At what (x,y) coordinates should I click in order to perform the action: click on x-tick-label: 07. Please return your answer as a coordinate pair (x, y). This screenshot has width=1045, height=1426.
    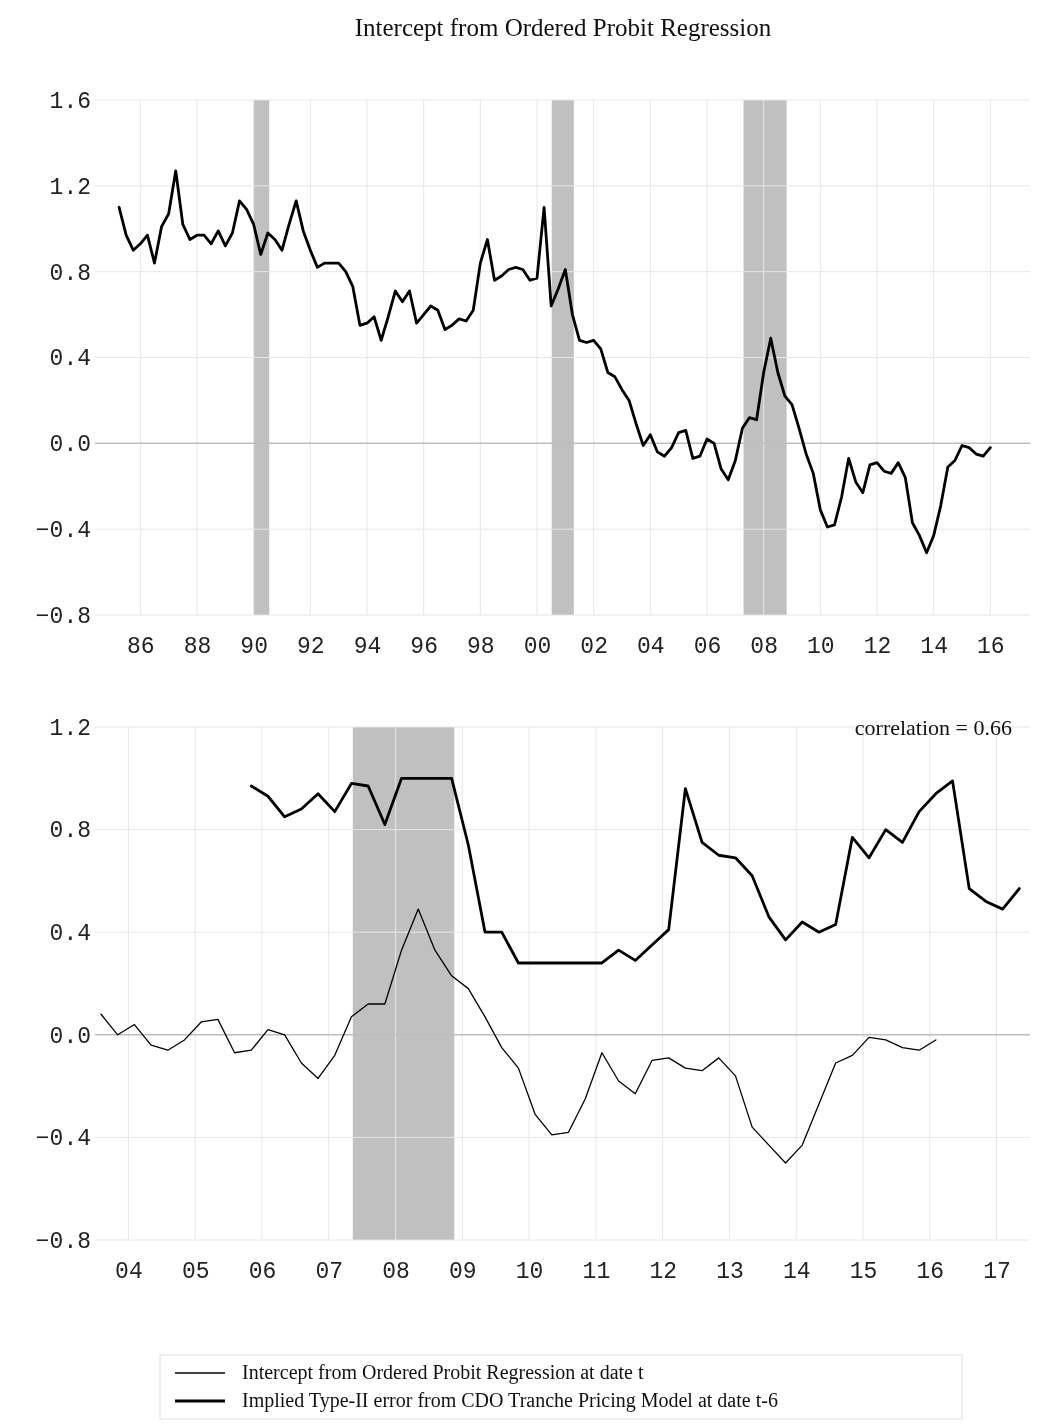
    Looking at the image, I should click on (329, 1272).